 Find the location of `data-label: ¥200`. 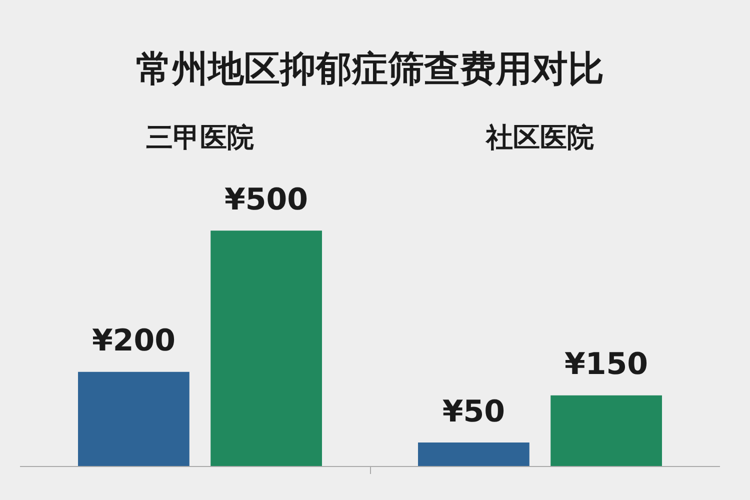

data-label: ¥200 is located at coordinates (134, 341).